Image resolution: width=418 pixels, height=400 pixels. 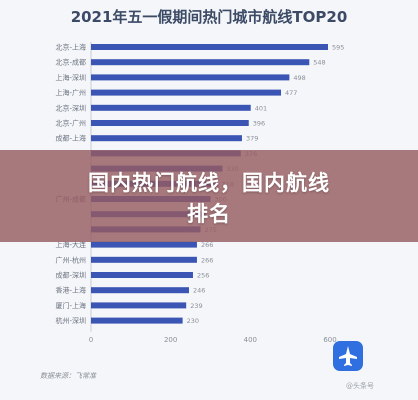 What do you see at coordinates (329, 340) in the screenshot?
I see `x-tick-label: 600` at bounding box center [329, 340].